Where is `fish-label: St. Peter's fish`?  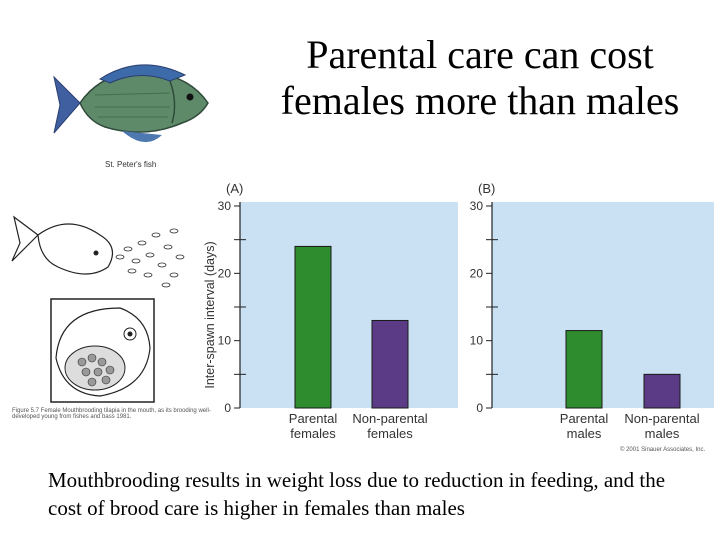 fish-label: St. Peter's fish is located at coordinates (131, 164).